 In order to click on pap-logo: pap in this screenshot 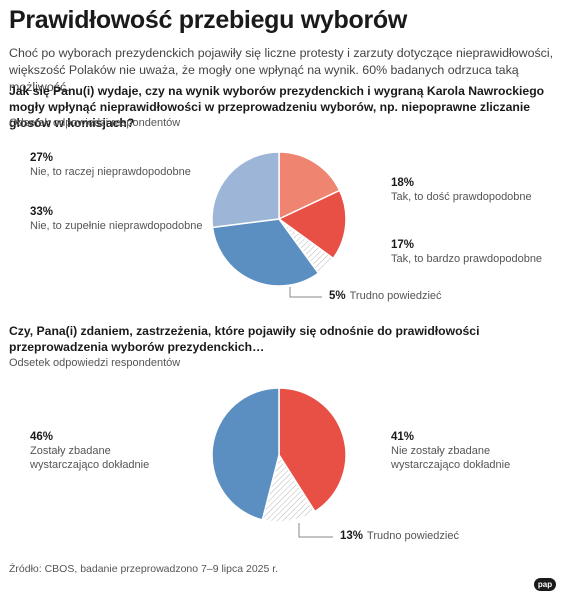, I will do `click(545, 584)`.